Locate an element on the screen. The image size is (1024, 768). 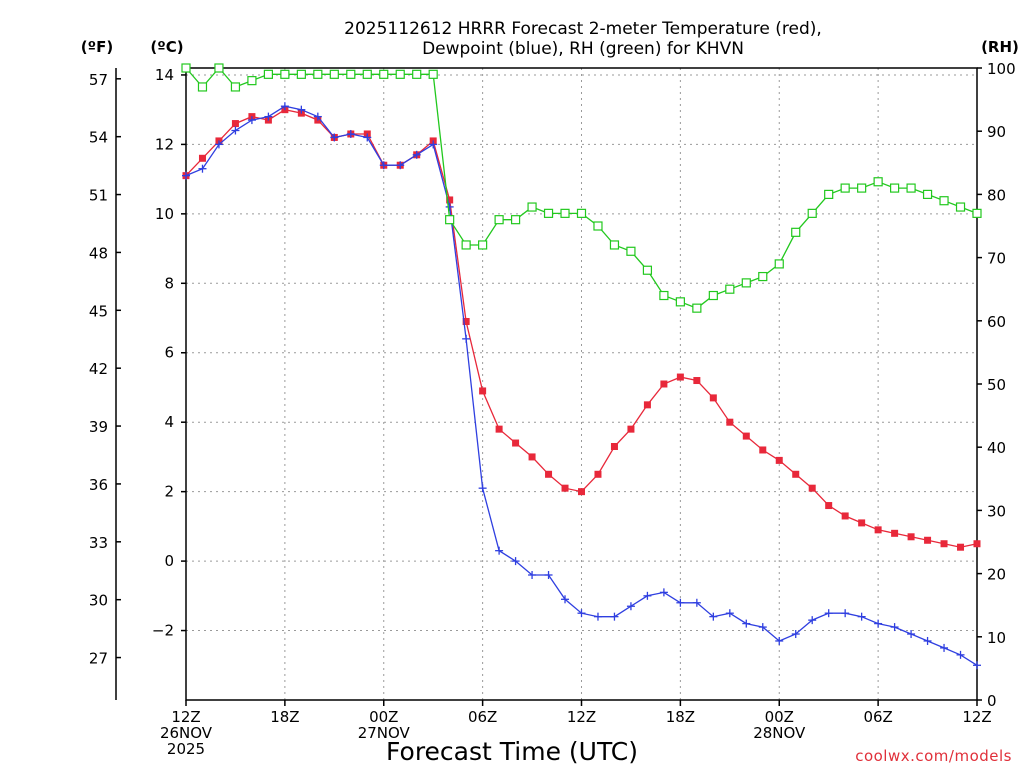
fahrenheit-tick-label: 51 is located at coordinates (98, 196).